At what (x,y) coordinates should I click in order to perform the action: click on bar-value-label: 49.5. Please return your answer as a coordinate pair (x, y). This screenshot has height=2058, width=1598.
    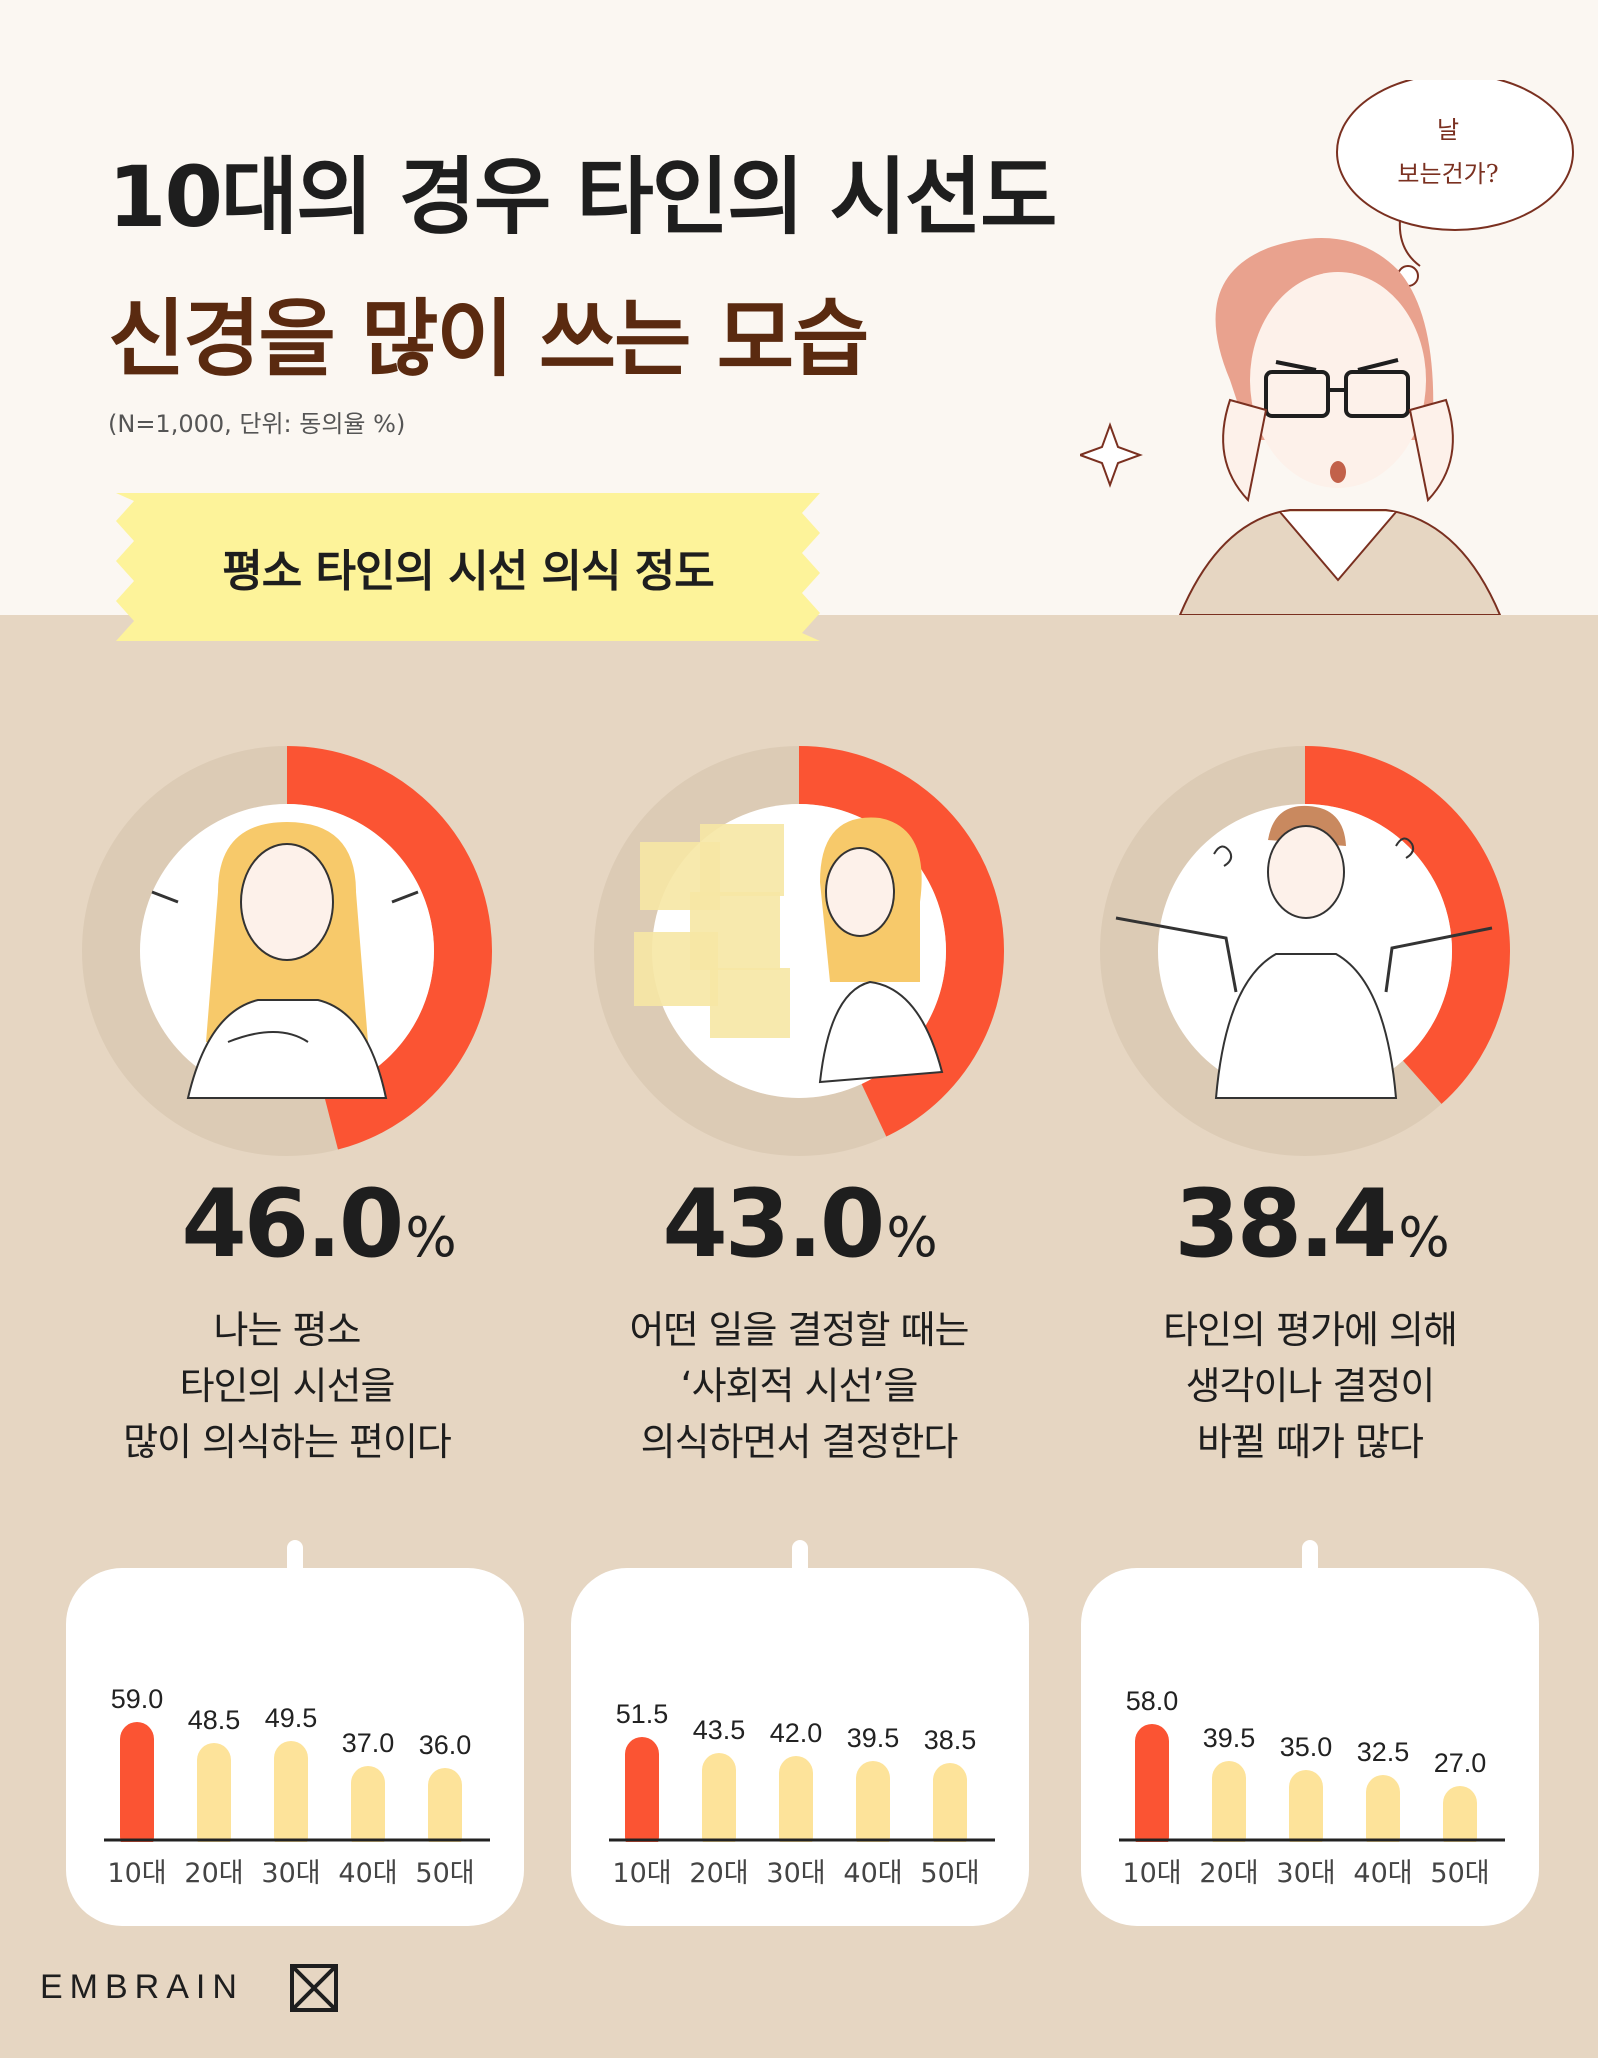
    Looking at the image, I should click on (291, 1718).